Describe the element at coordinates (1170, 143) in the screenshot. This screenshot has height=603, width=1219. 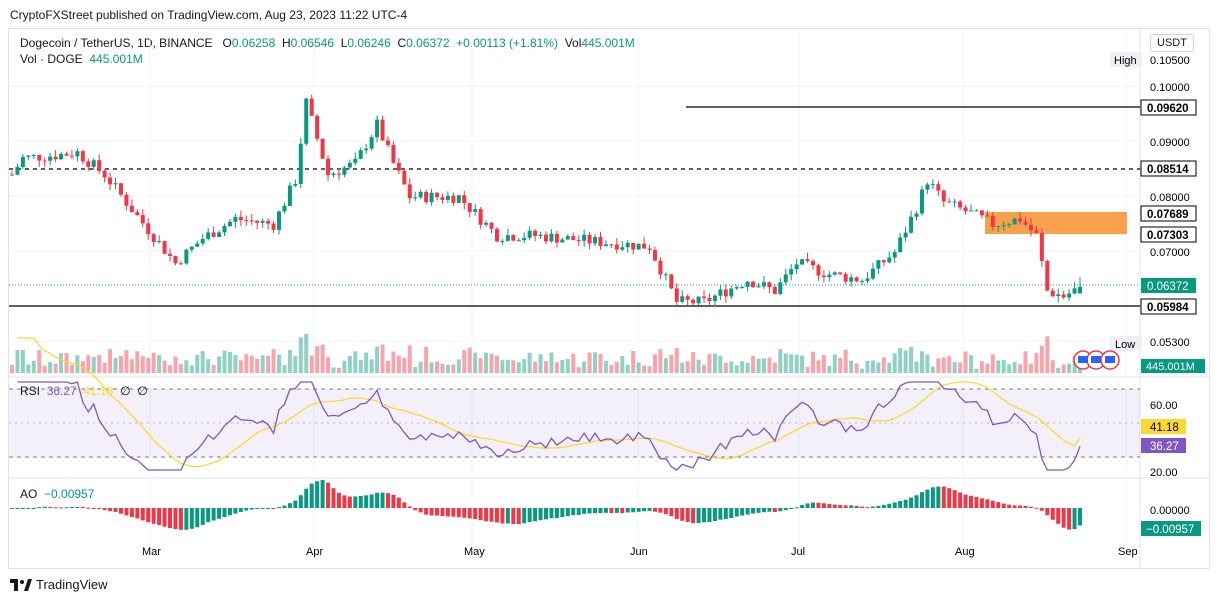
I see `price-tick: 0.09000` at that location.